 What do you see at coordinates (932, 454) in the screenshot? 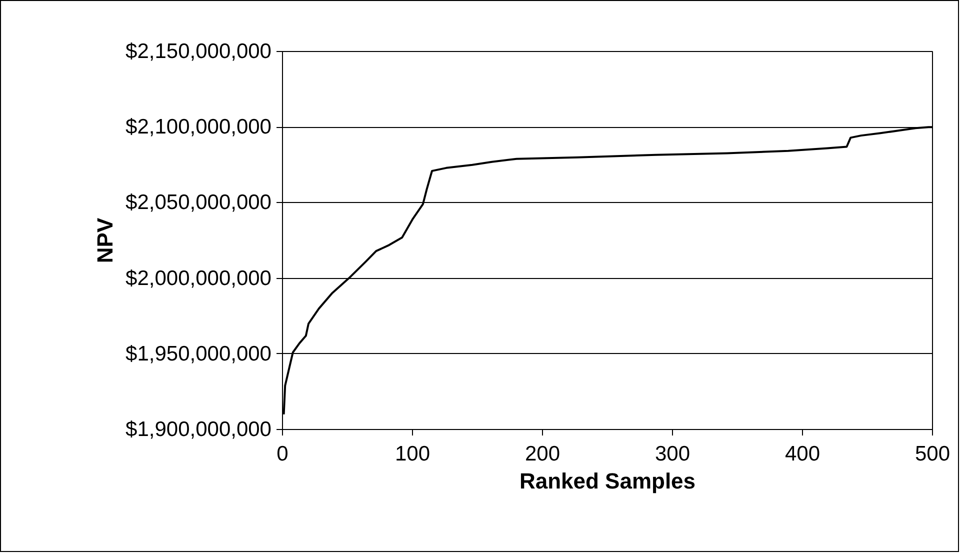
I see `x-tick-label: 500` at bounding box center [932, 454].